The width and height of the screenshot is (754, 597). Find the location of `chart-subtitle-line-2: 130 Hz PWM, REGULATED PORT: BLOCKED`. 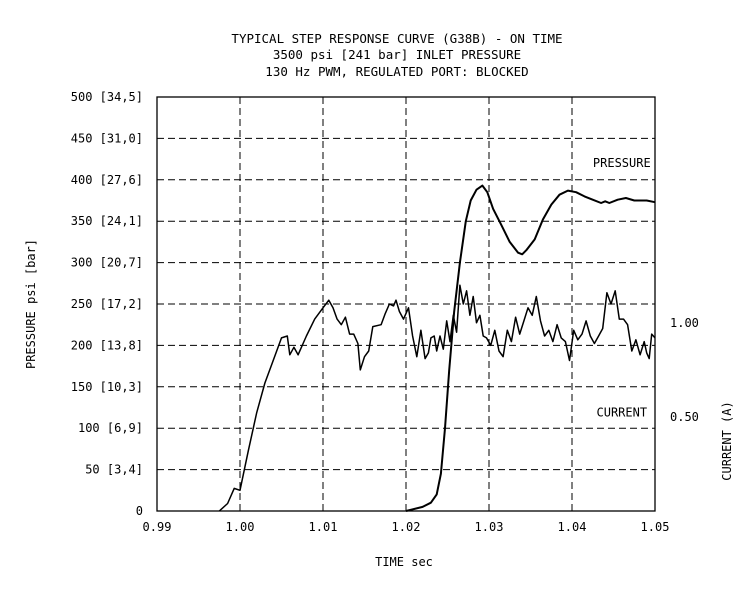

chart-subtitle-line-2: 130 Hz PWM, REGULATED PORT: BLOCKED is located at coordinates (396, 71).